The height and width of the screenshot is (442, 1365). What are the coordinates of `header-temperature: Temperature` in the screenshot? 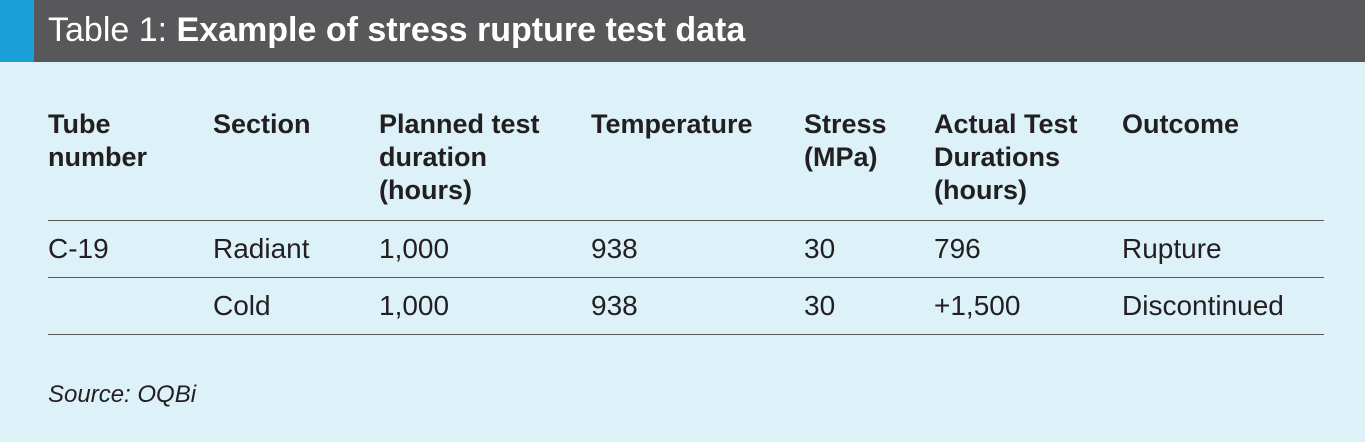 It's located at (697, 164).